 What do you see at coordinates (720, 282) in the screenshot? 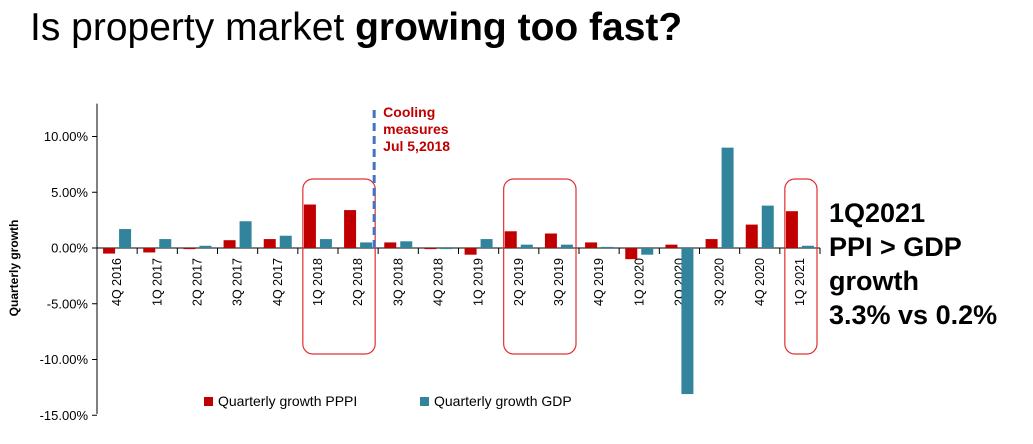
I see `x-tick-label: 3Q 2020` at bounding box center [720, 282].